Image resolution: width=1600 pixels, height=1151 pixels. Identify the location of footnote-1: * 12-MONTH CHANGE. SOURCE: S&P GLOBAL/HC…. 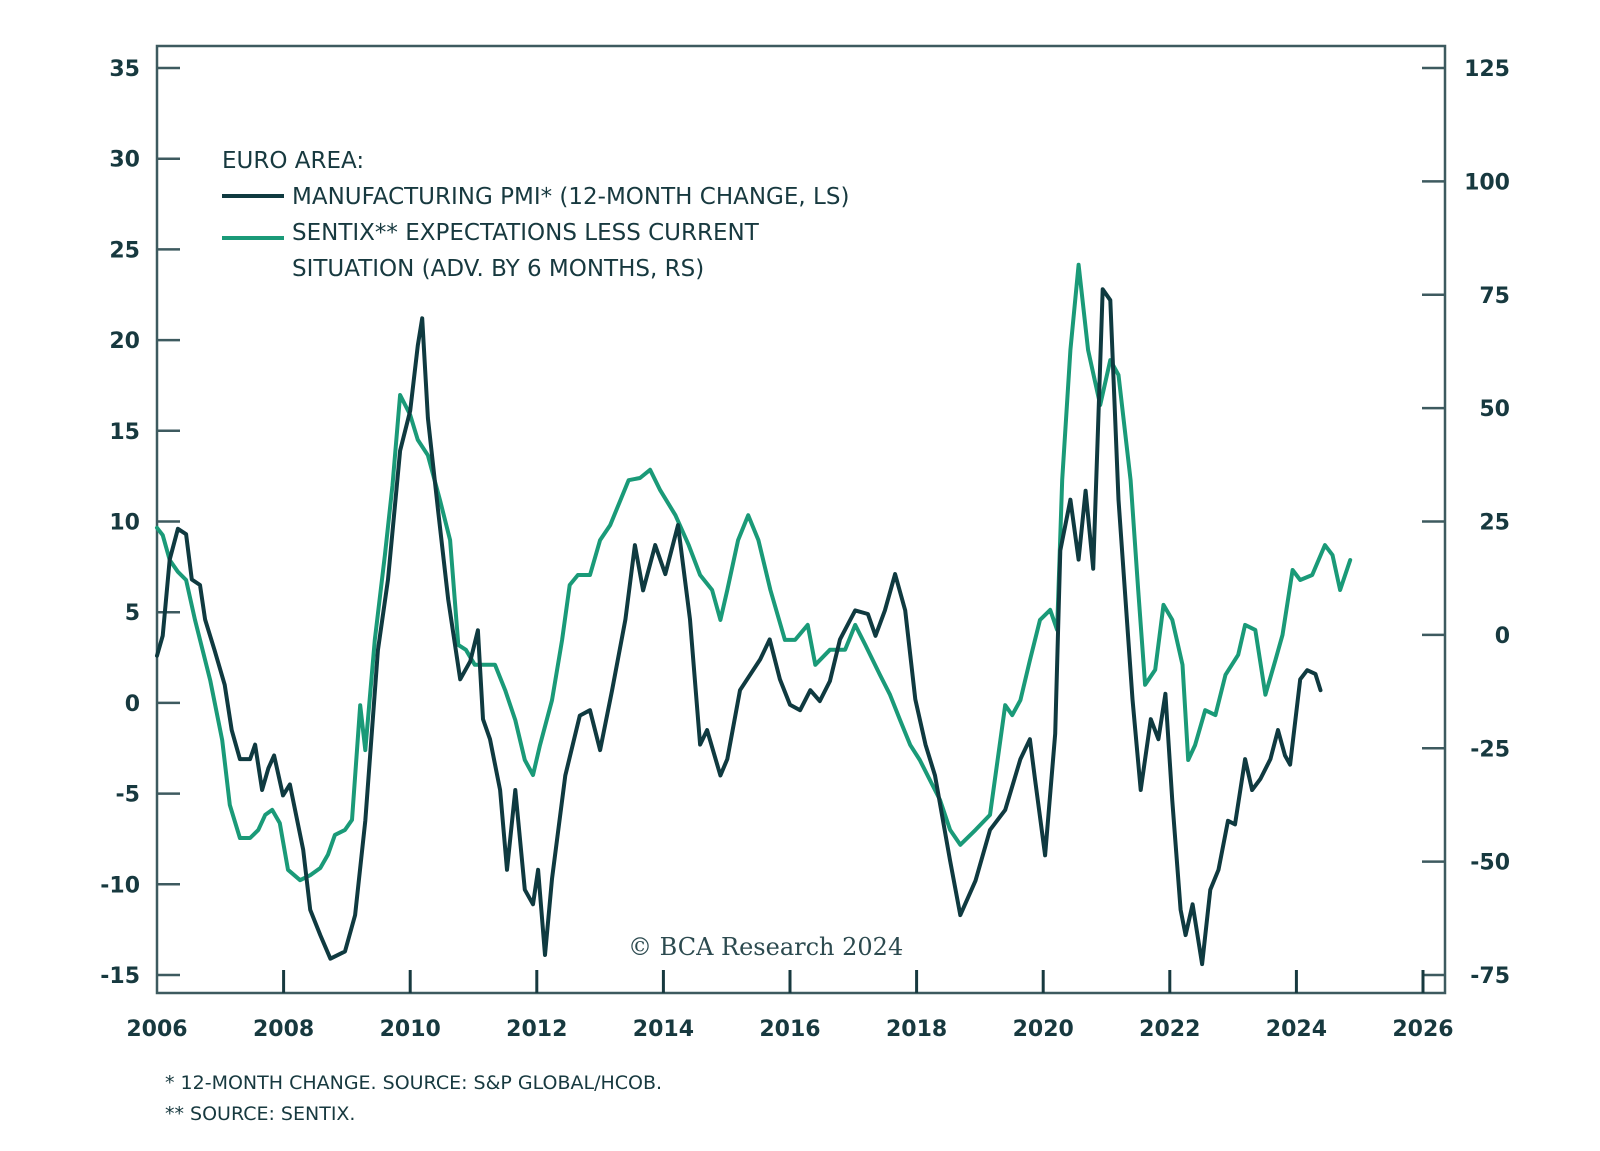
(413, 1083).